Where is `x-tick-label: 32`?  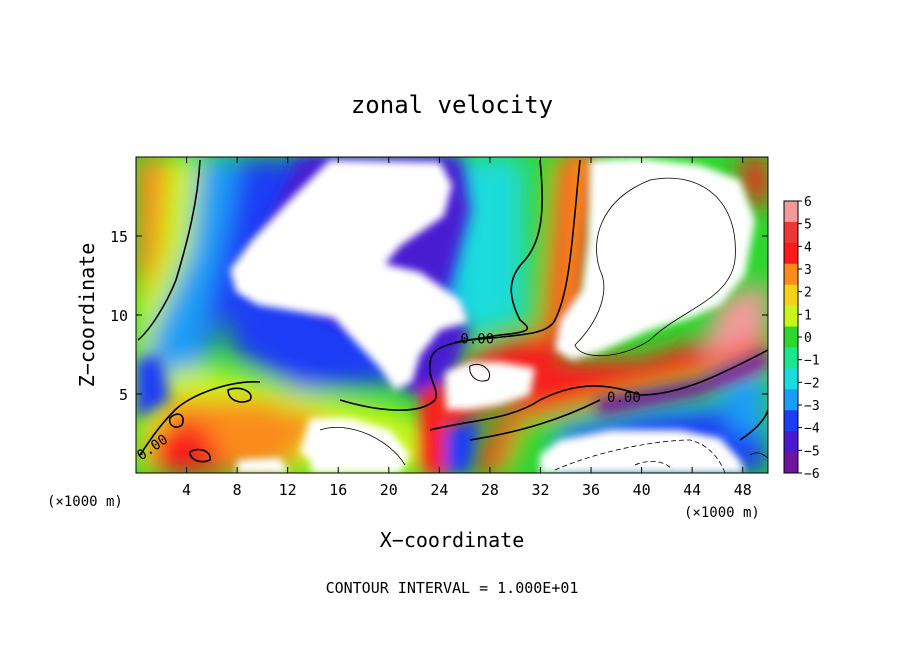
x-tick-label: 32 is located at coordinates (540, 490).